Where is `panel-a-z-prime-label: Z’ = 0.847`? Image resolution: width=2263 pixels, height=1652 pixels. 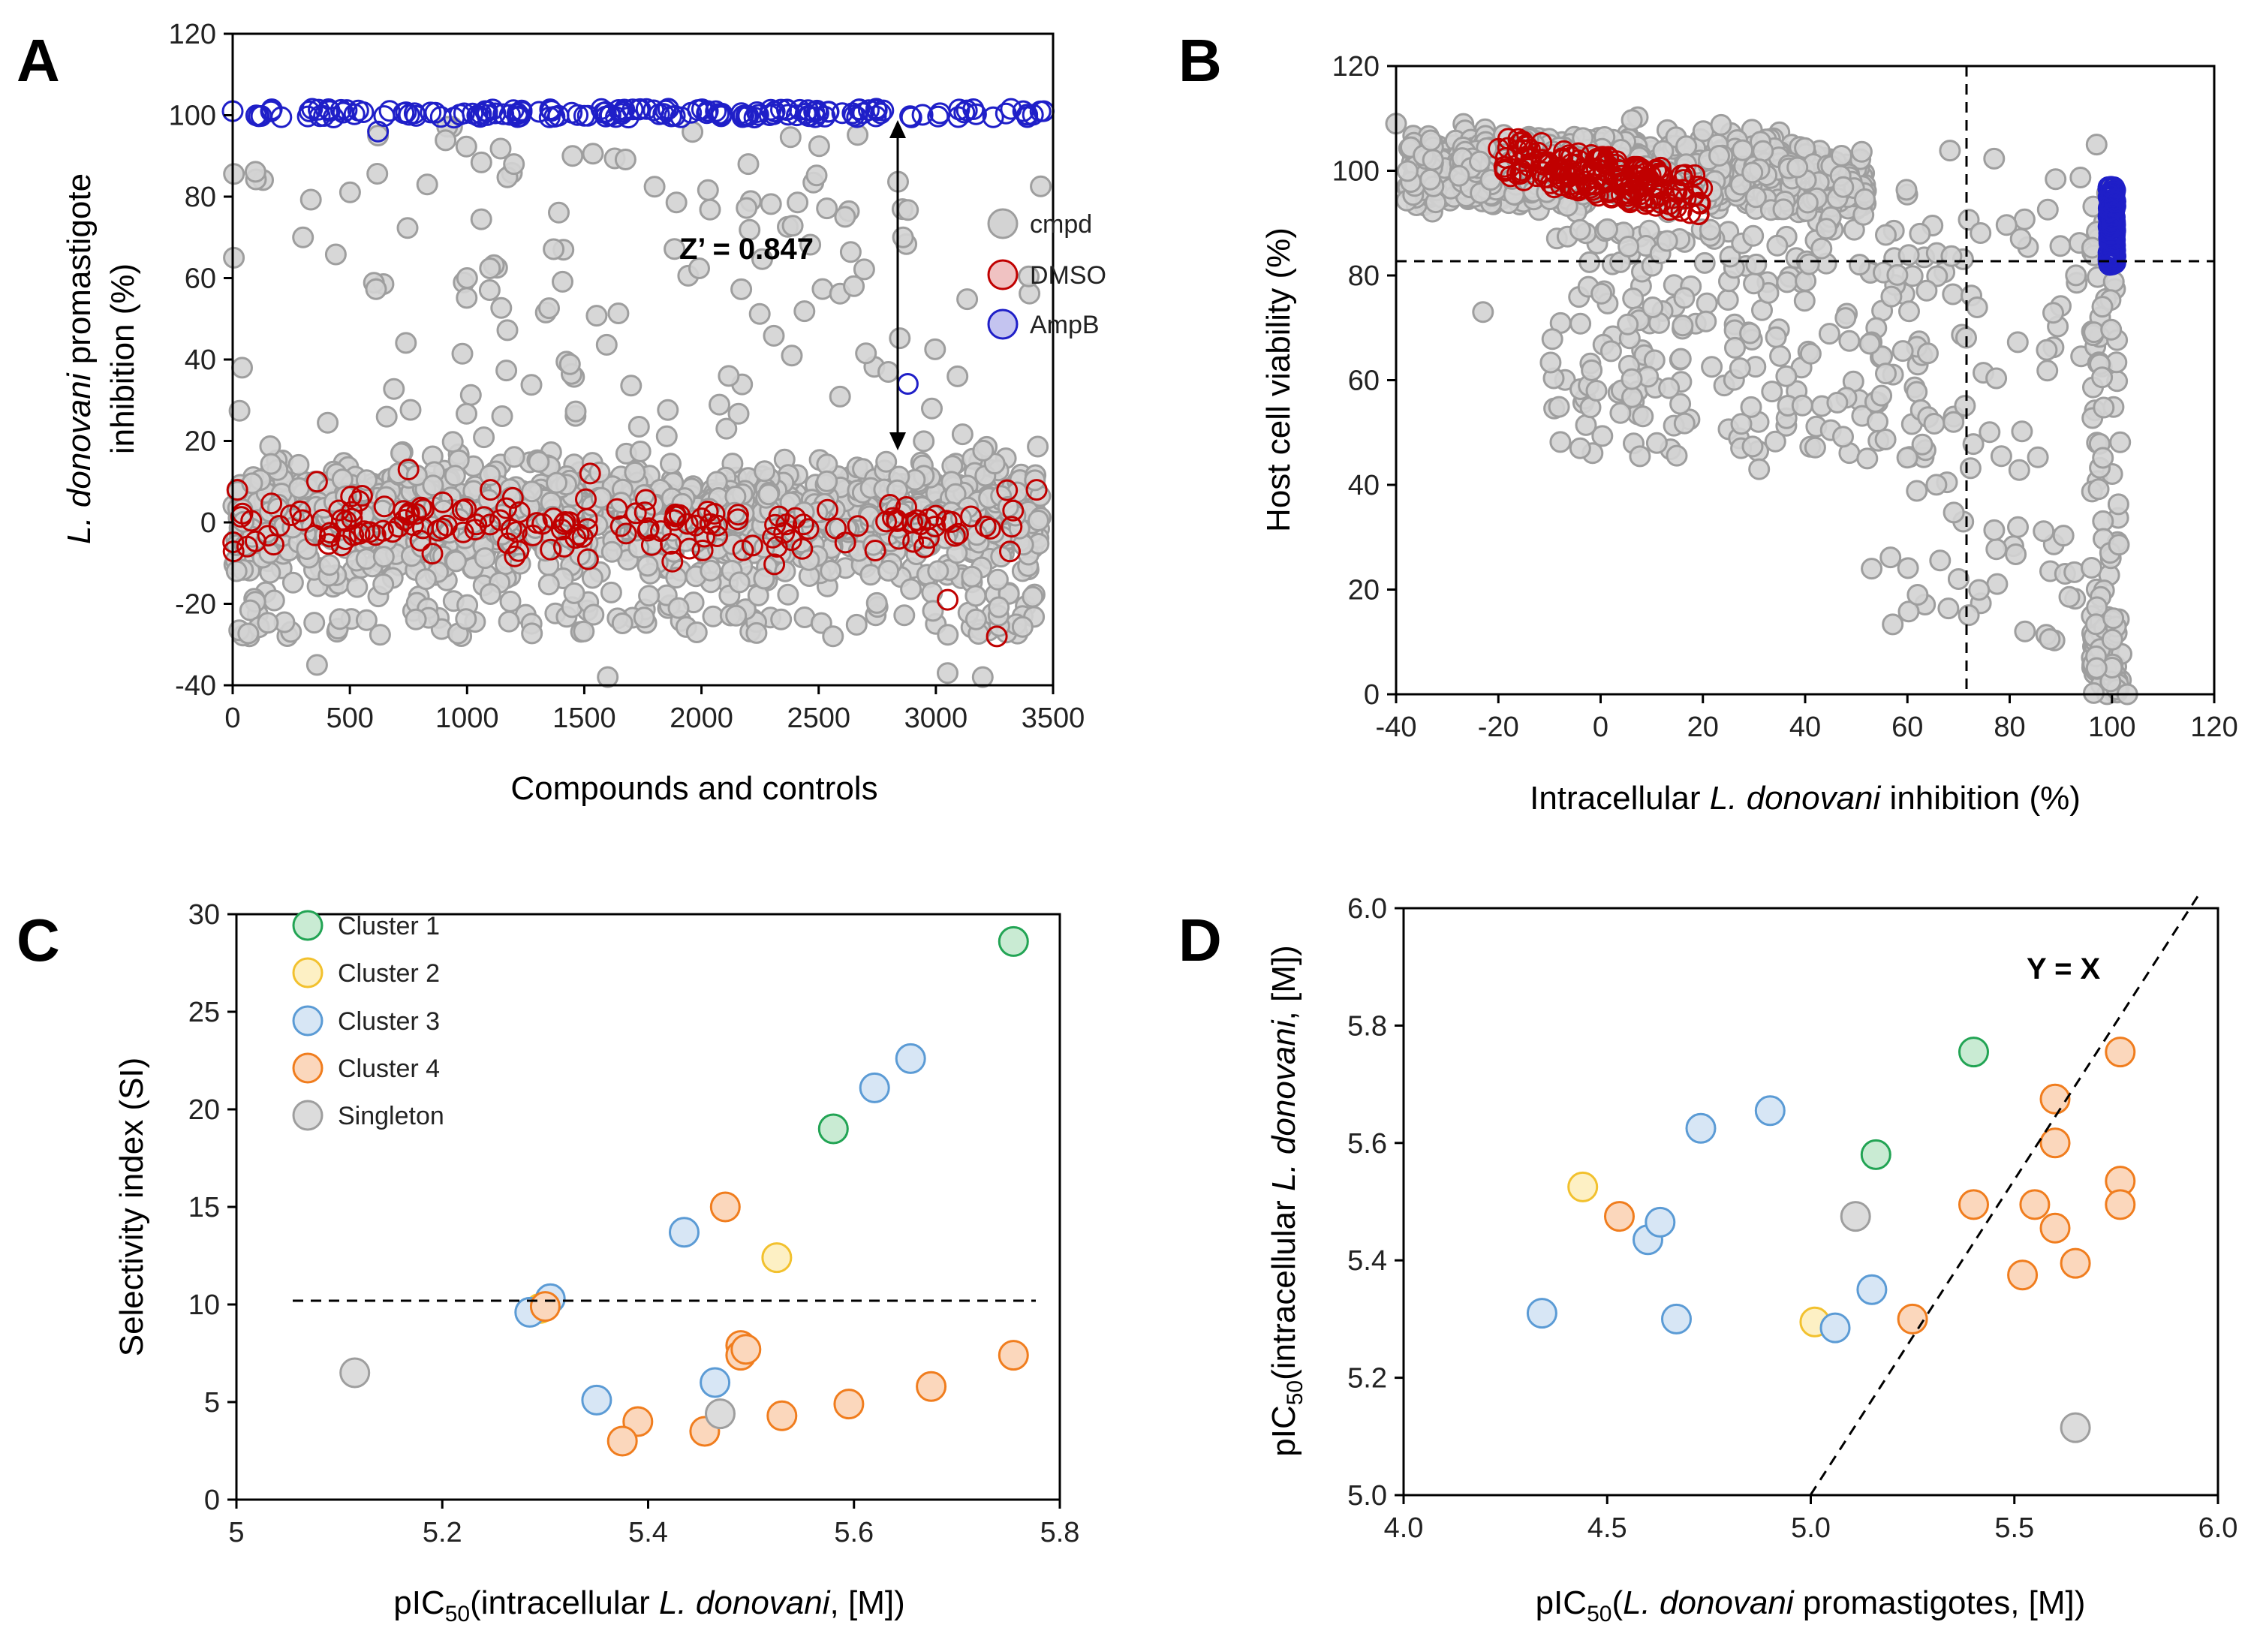 panel-a-z-prime-label: Z’ = 0.847 is located at coordinates (747, 249).